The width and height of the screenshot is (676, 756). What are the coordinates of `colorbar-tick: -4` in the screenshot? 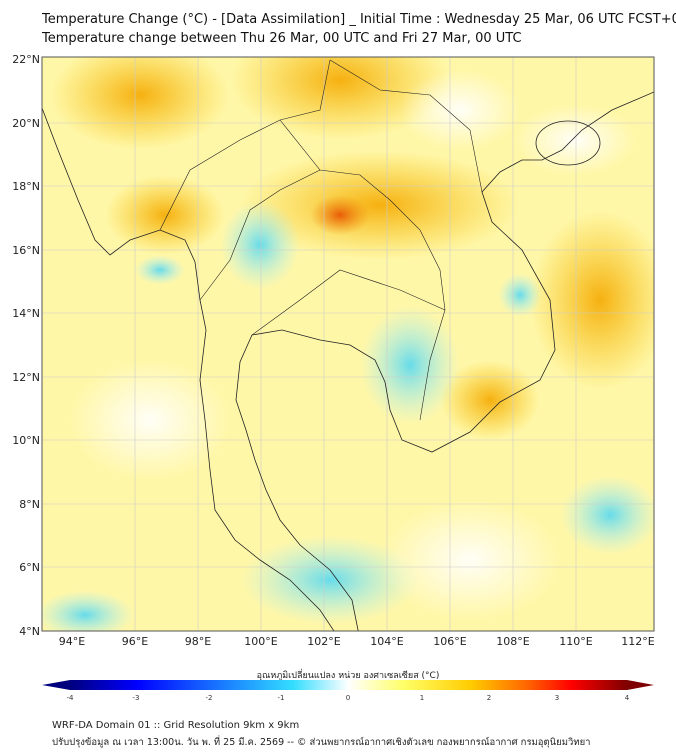 It's located at (71, 698).